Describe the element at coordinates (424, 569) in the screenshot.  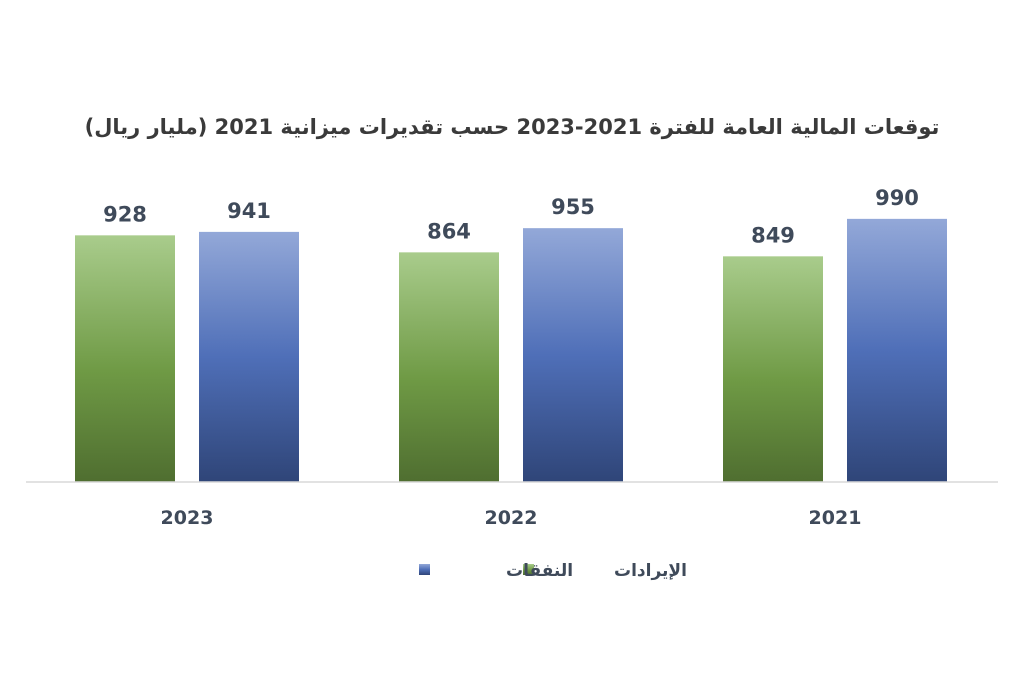
I see `legend-swatch-expenditure` at that location.